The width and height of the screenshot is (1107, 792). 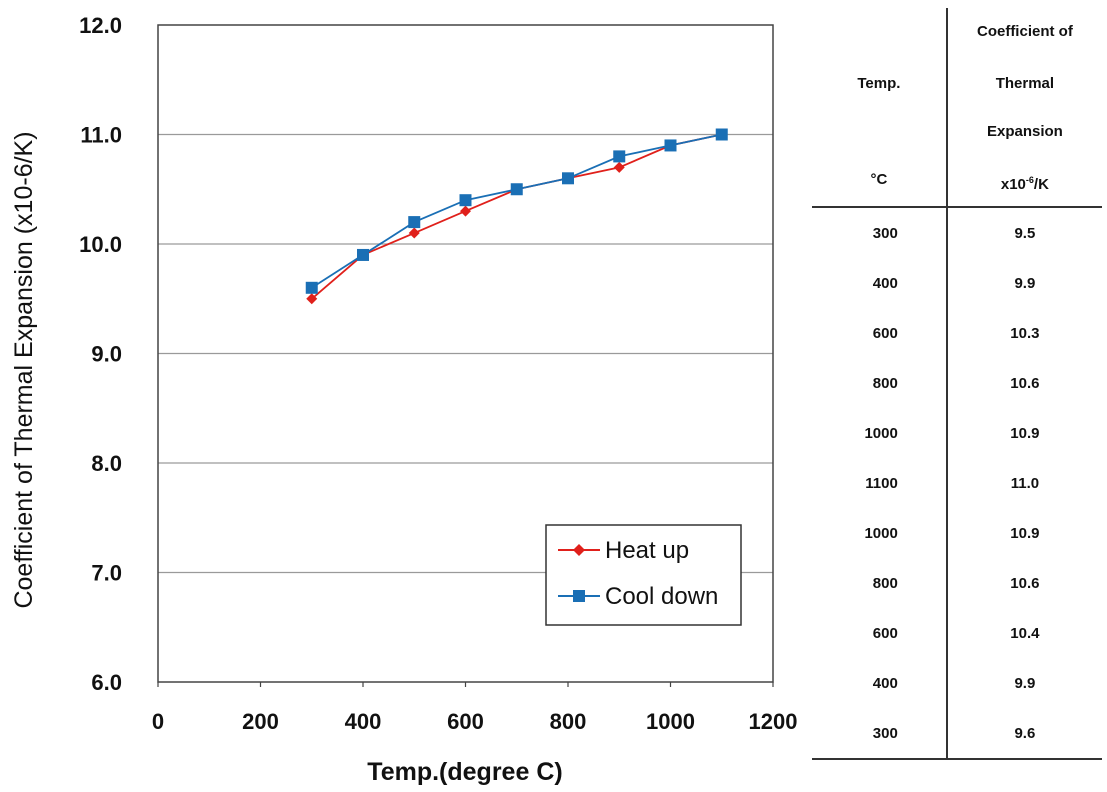 What do you see at coordinates (363, 721) in the screenshot?
I see `x-tick-label: 400` at bounding box center [363, 721].